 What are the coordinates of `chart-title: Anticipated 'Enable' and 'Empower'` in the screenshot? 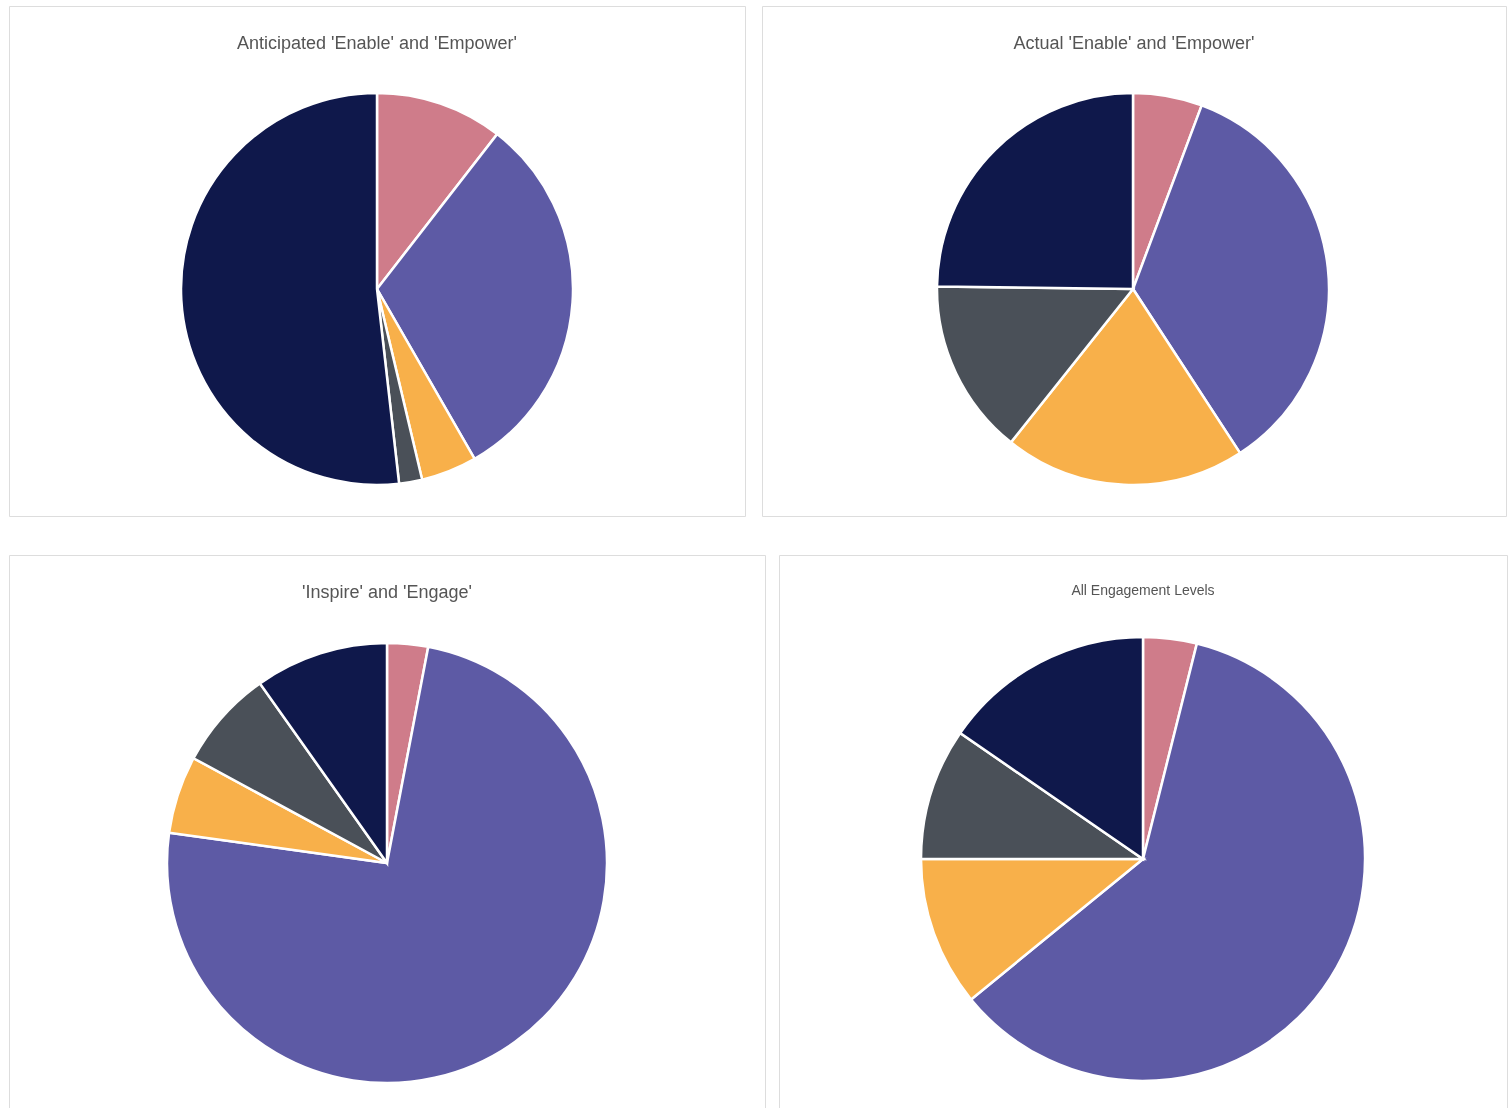 It's located at (377, 43).